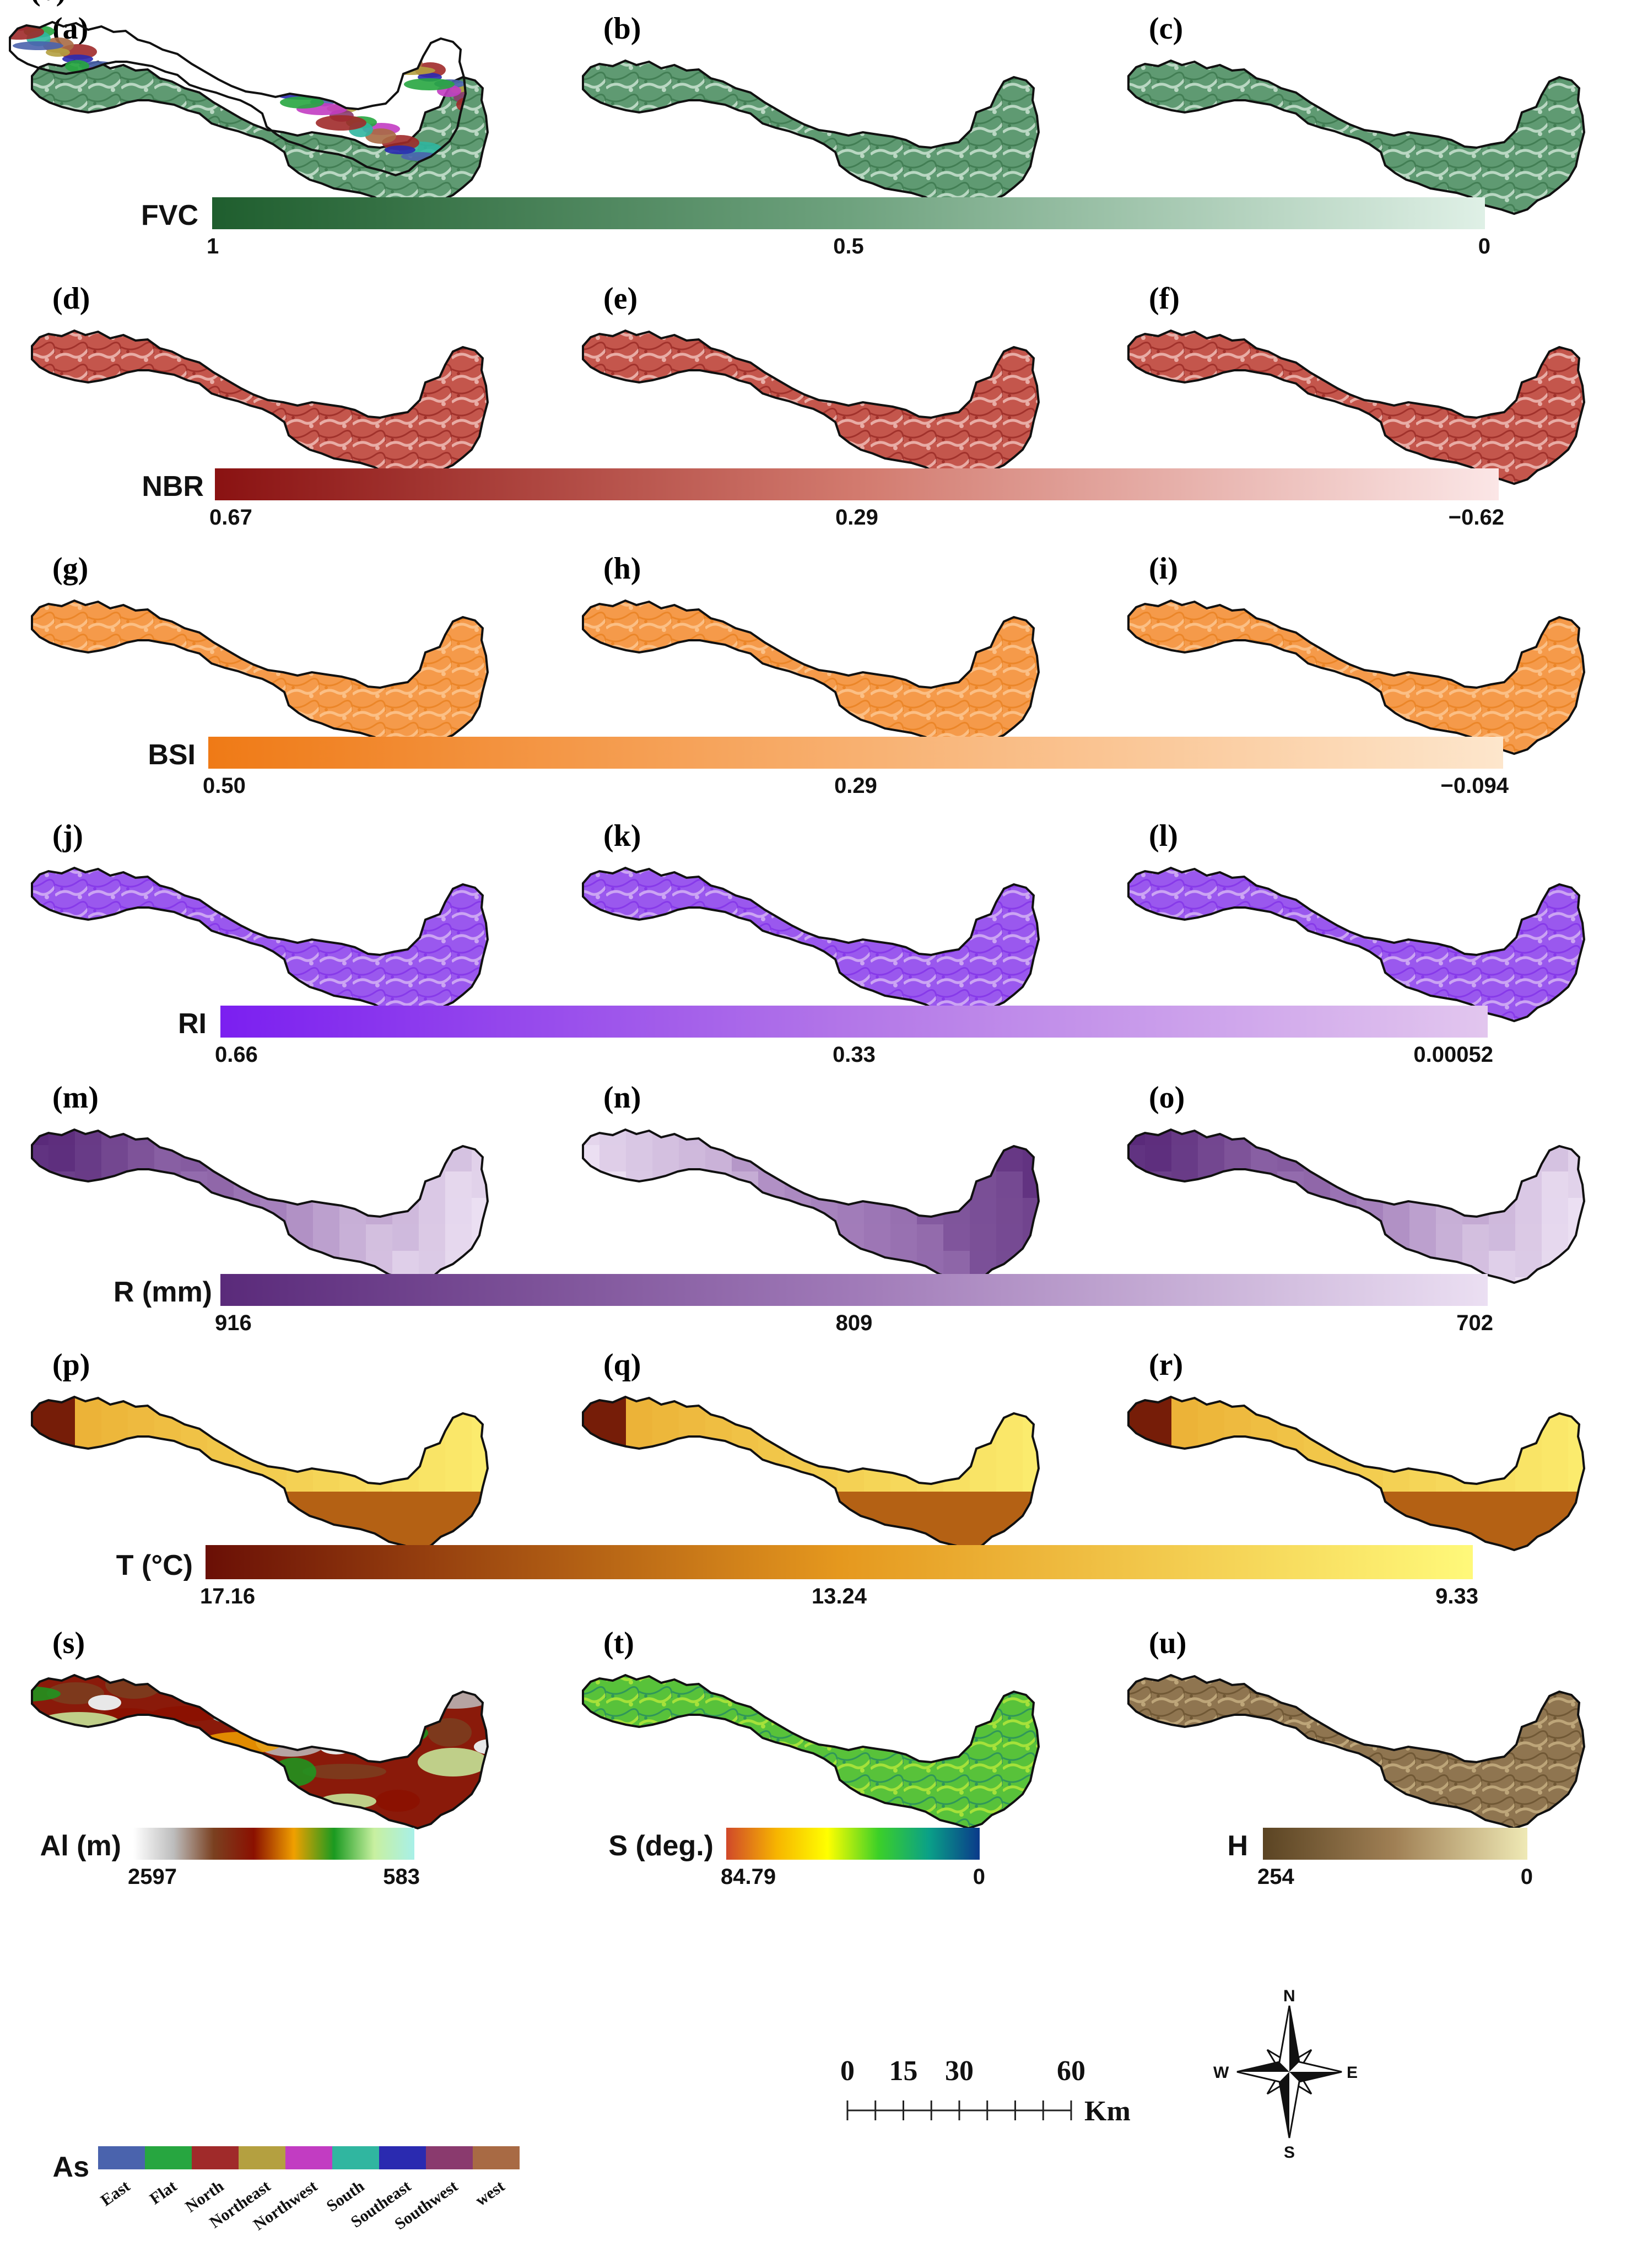 Image resolution: width=1626 pixels, height=2268 pixels. I want to click on map-panel: (c), so click(1356, 113).